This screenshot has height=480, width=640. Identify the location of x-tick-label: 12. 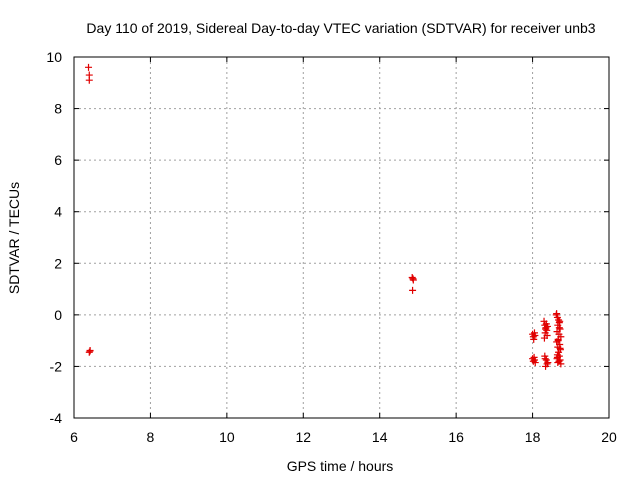
(303, 437).